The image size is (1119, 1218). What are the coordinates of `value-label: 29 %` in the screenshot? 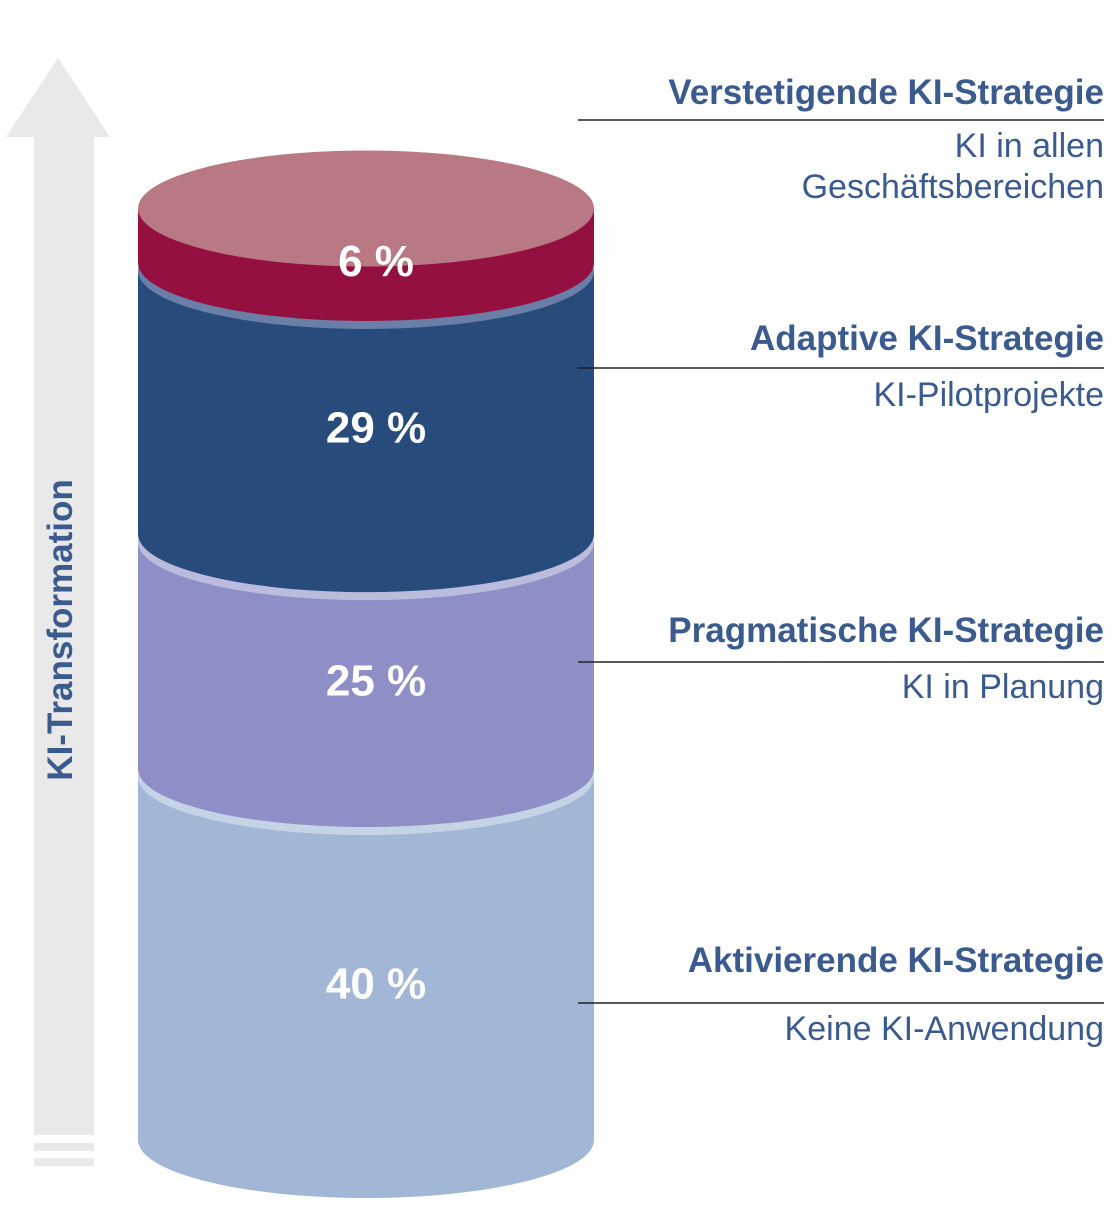 It's located at (376, 428).